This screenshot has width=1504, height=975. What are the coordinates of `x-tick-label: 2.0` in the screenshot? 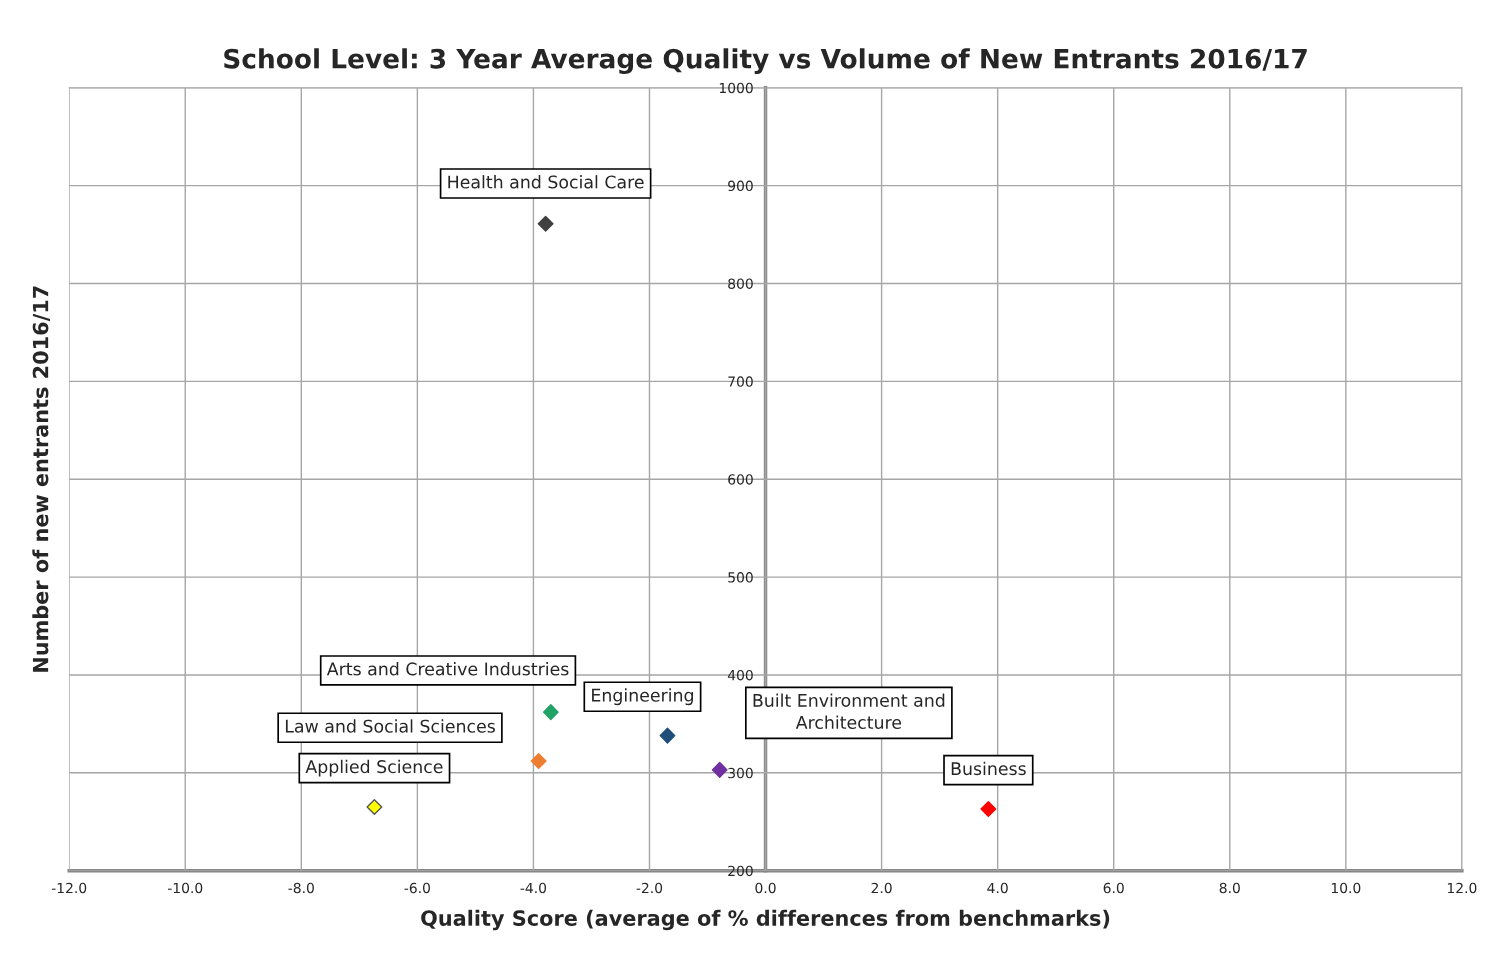 It's located at (881, 888).